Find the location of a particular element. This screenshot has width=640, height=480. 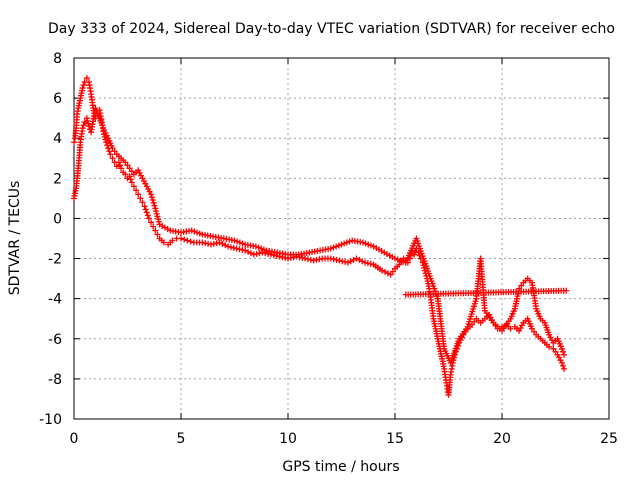

x-tick-label: 10 is located at coordinates (288, 439).